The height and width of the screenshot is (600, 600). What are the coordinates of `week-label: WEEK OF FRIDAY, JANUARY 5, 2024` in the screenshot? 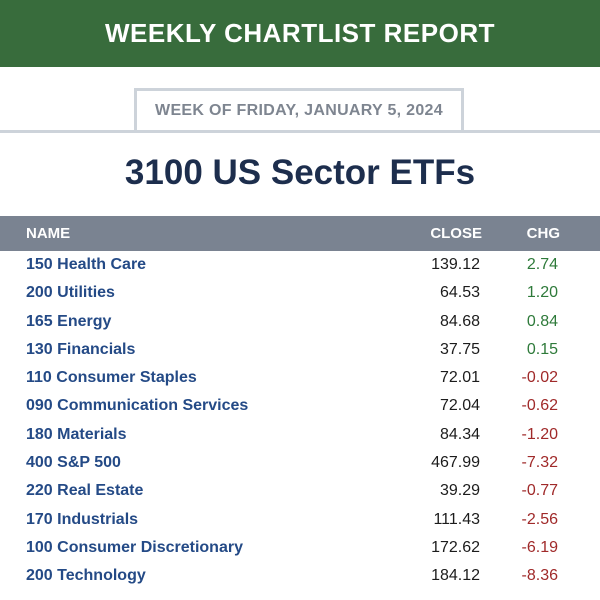 It's located at (299, 110).